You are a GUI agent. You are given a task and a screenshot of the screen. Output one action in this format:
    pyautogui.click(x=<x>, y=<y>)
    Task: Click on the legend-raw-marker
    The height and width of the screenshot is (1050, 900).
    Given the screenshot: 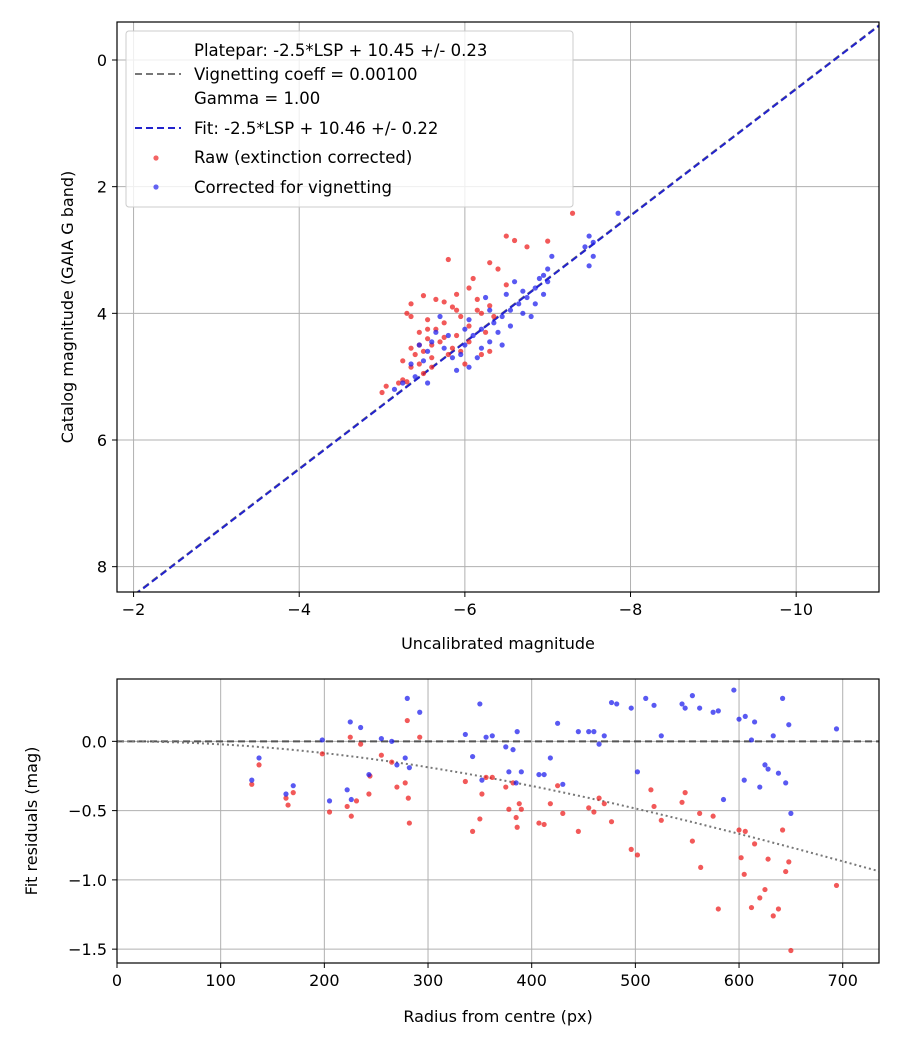 What is the action you would take?
    pyautogui.click(x=156, y=158)
    